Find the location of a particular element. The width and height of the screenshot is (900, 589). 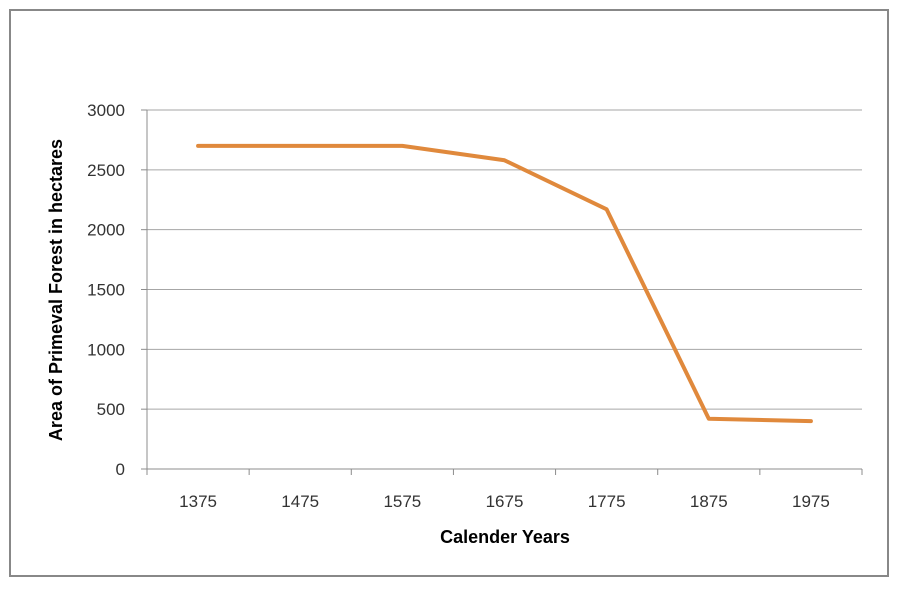

x-tick-label: 1575 is located at coordinates (402, 501).